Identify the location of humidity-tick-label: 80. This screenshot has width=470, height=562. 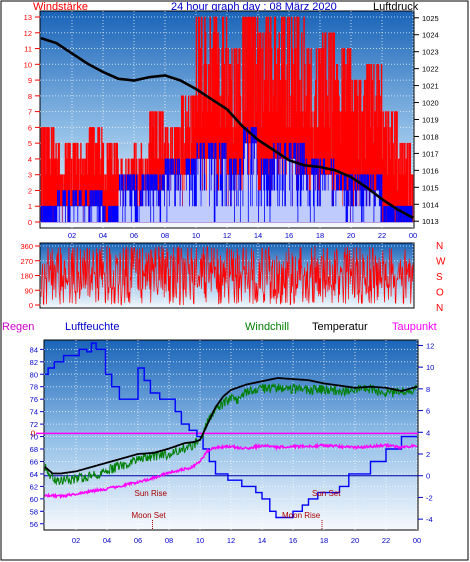
(34, 374).